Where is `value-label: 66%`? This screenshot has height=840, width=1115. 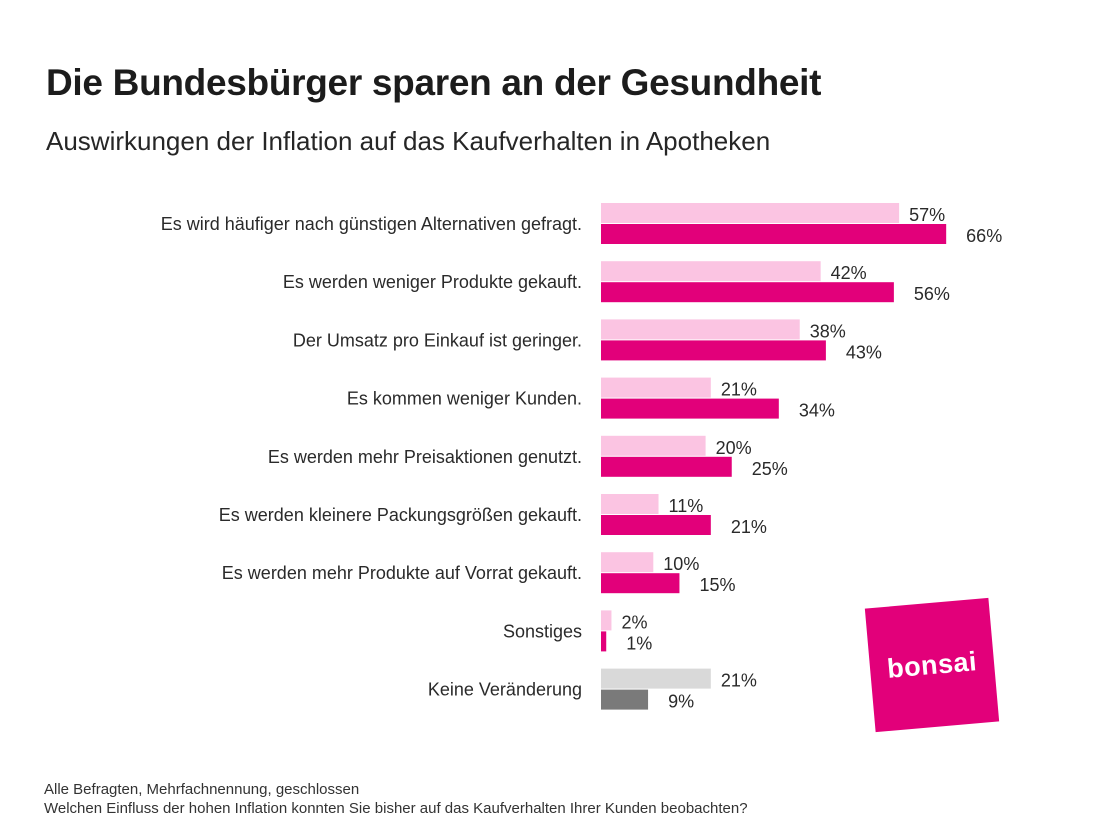 value-label: 66% is located at coordinates (984, 236).